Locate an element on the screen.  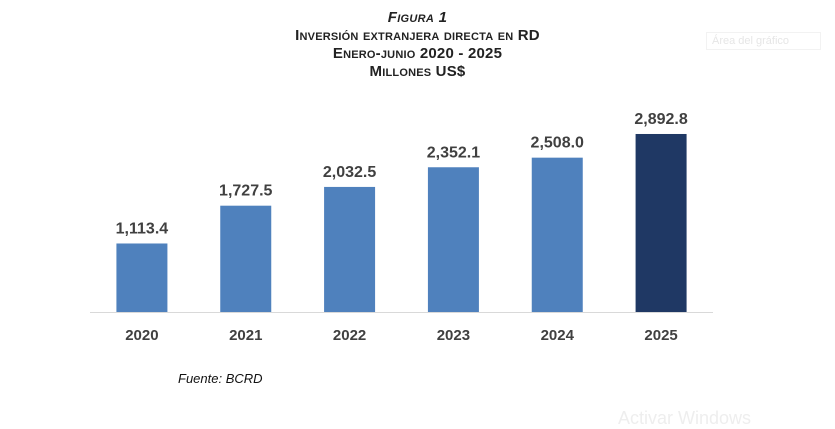
x-tick-2025: 2025 is located at coordinates (660, 335).